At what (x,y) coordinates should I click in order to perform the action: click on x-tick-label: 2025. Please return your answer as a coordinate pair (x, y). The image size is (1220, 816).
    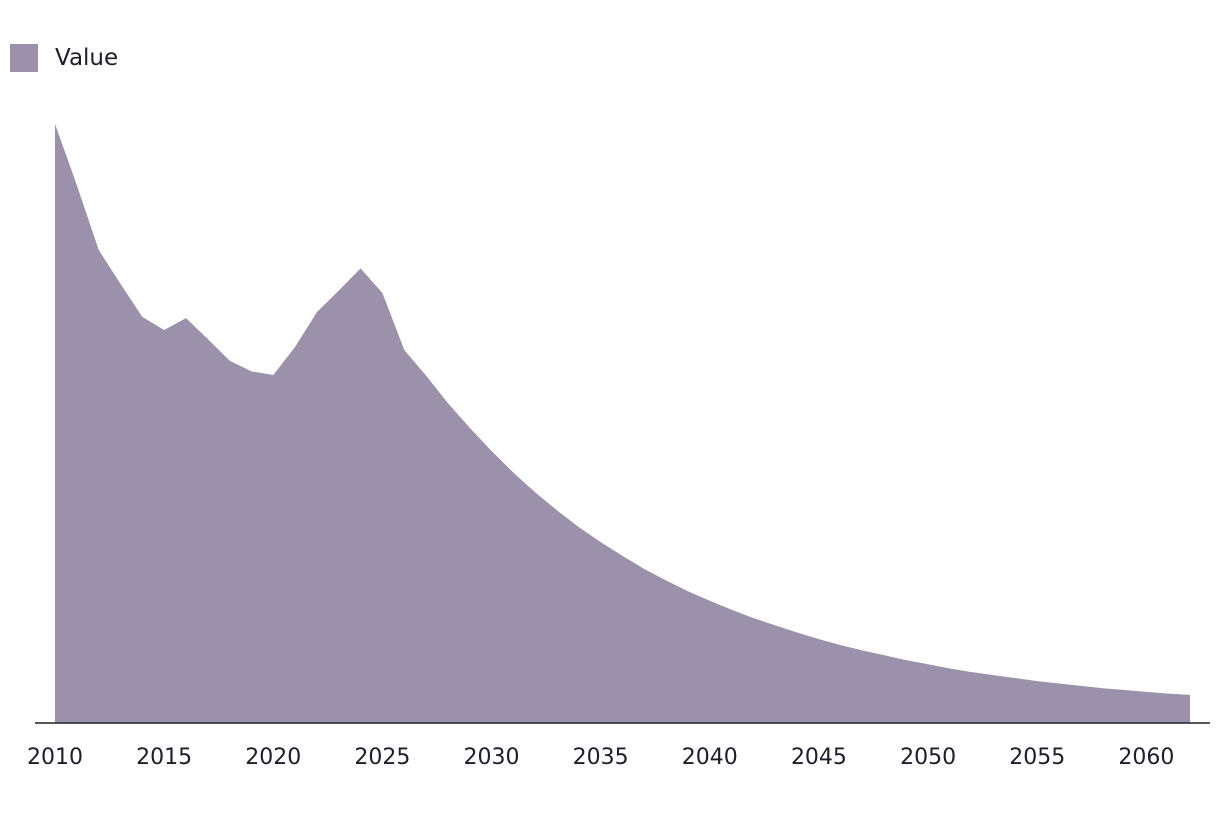
    Looking at the image, I should click on (382, 757).